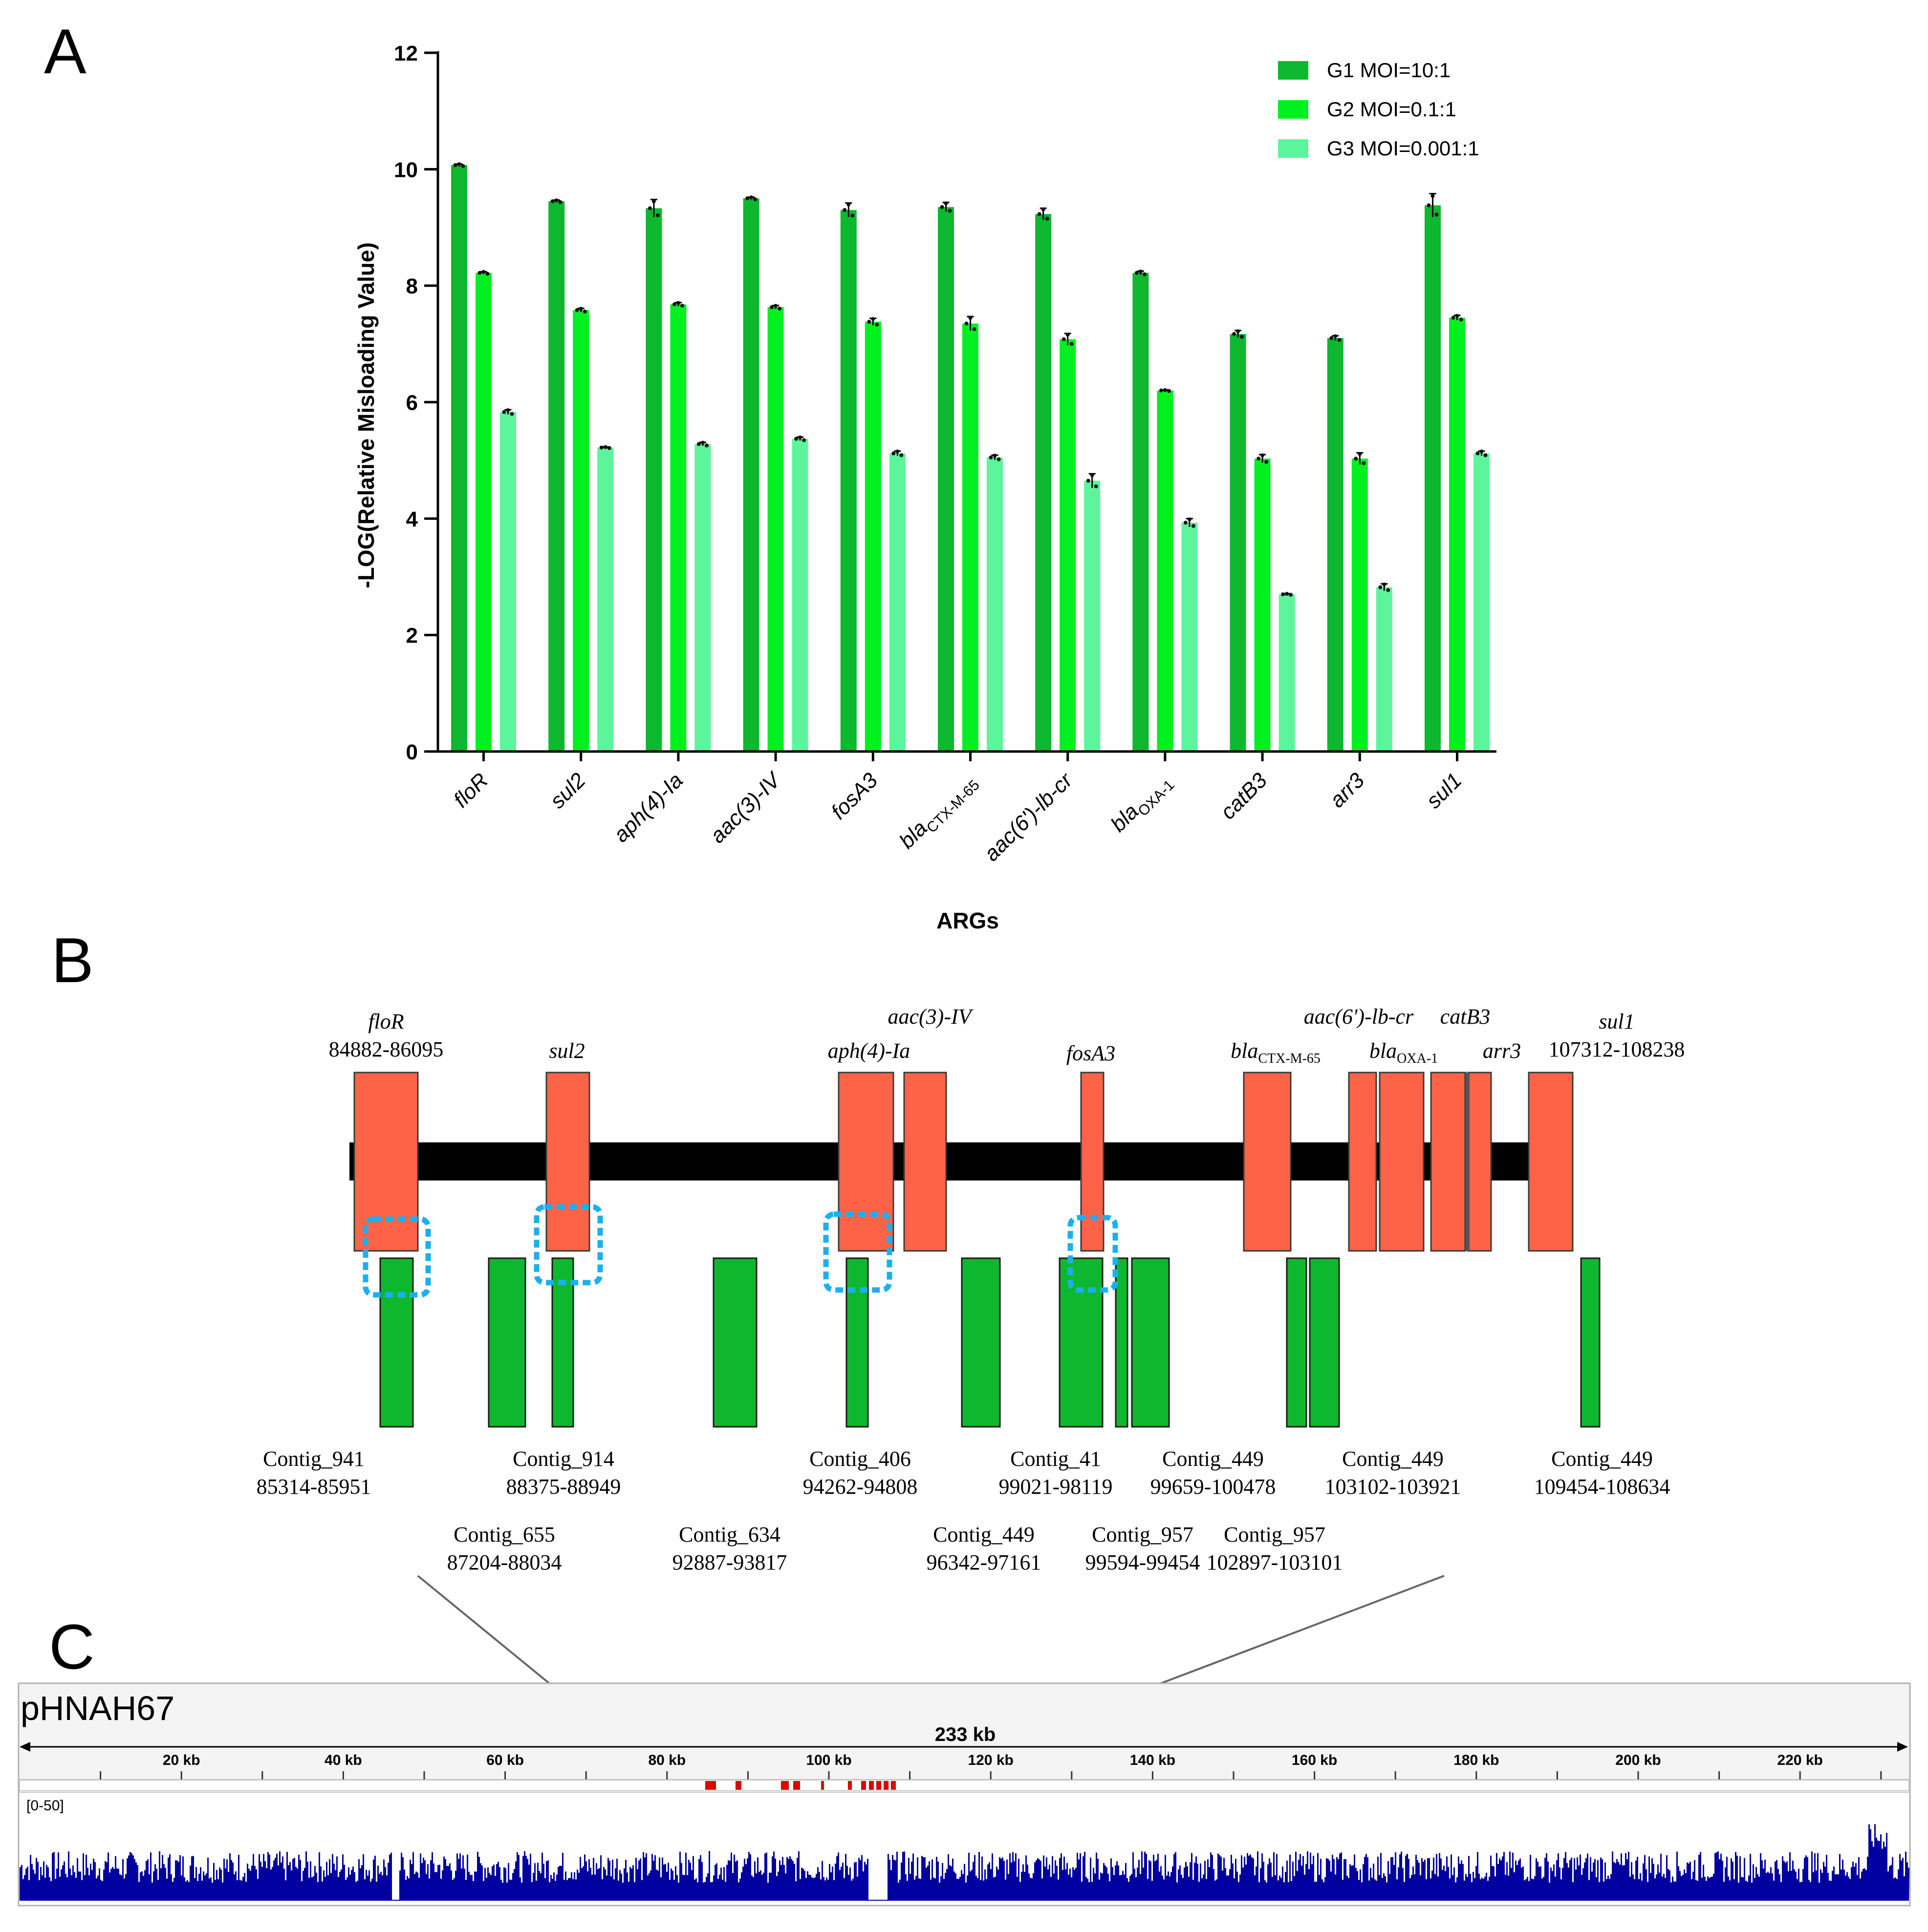  I want to click on gene-range: 107312-108238, so click(1617, 1049).